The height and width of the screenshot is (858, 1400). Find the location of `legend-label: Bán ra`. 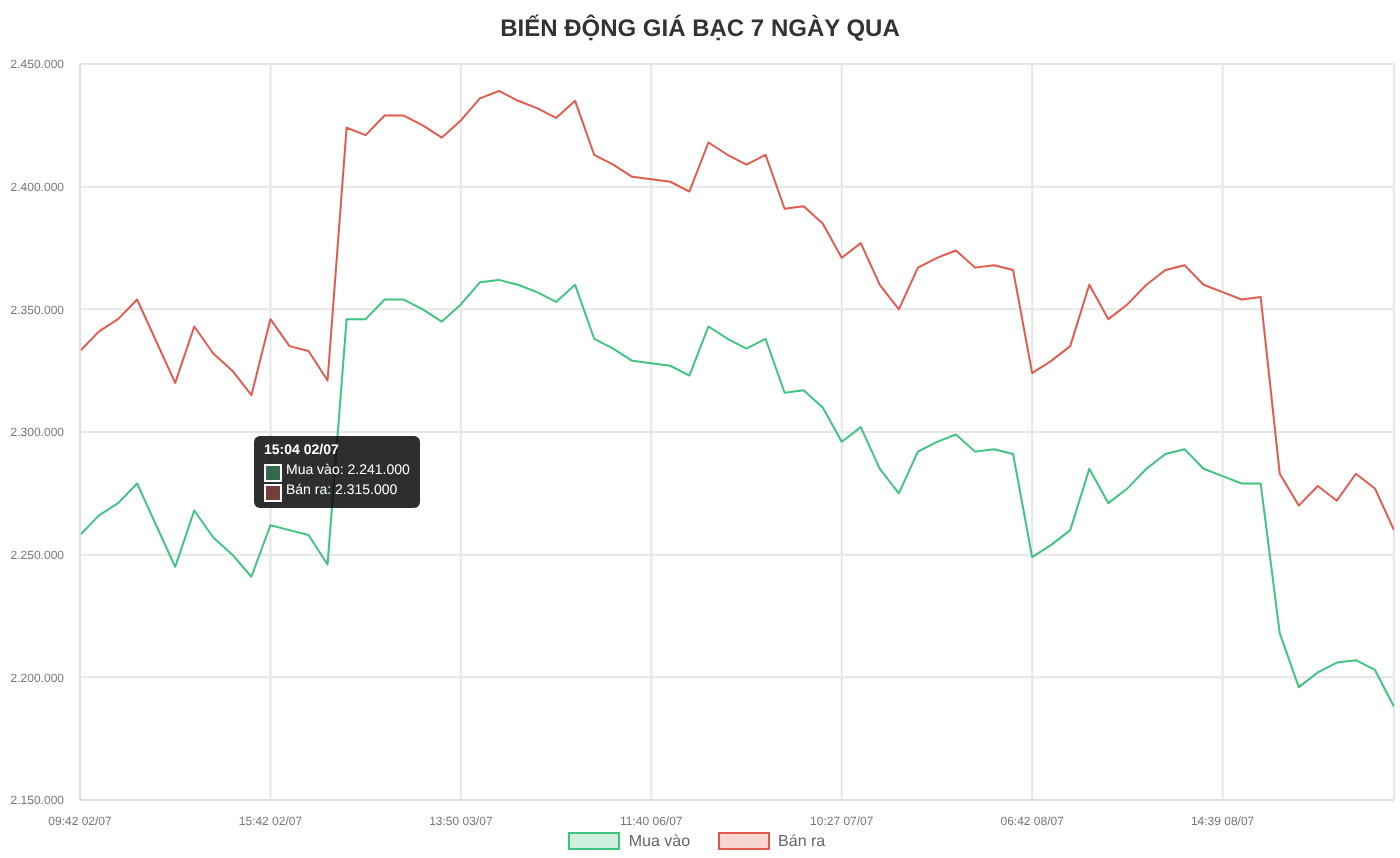

legend-label: Bán ra is located at coordinates (801, 841).